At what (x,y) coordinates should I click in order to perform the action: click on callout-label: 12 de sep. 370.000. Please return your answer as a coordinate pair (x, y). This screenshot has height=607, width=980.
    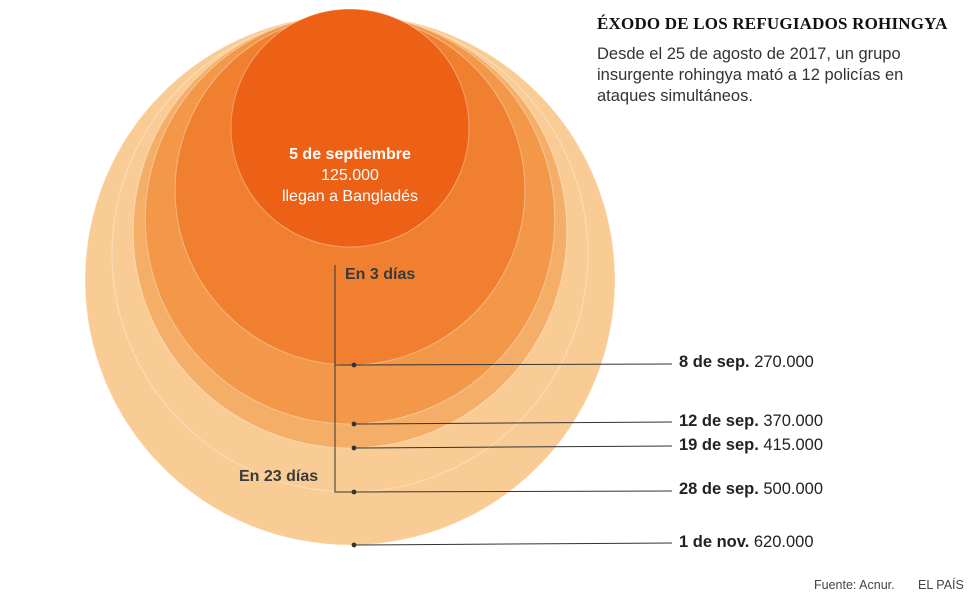
    Looking at the image, I should click on (751, 421).